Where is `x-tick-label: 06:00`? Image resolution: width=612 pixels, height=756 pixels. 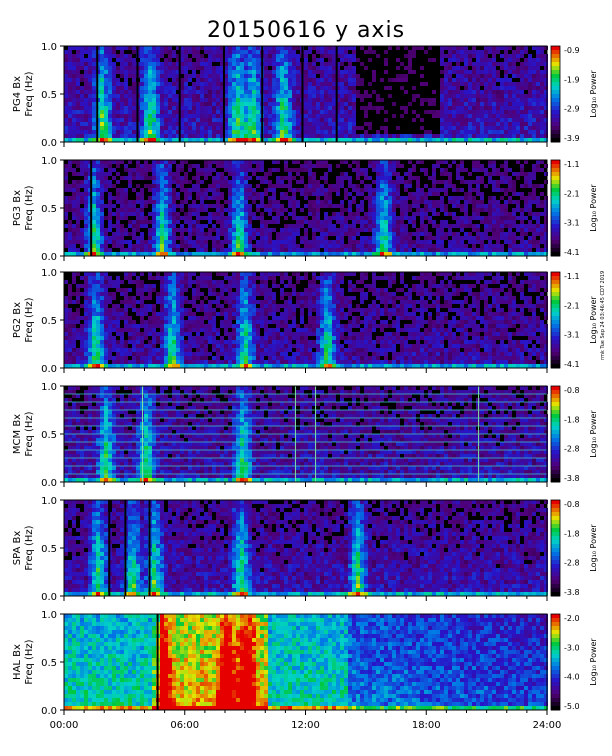
x-tick-label: 06:00 is located at coordinates (184, 725).